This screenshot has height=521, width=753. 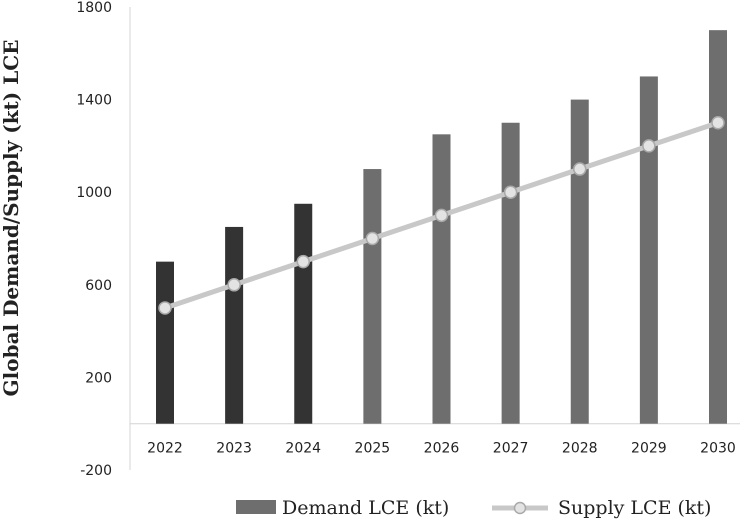 I want to click on y-tick-label: -200, so click(x=96, y=471).